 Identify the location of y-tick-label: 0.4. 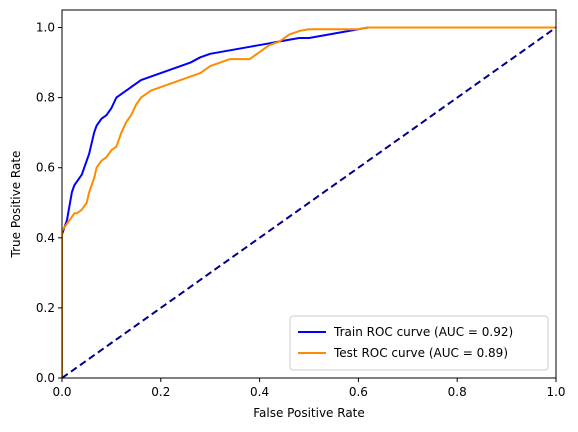
(45, 238).